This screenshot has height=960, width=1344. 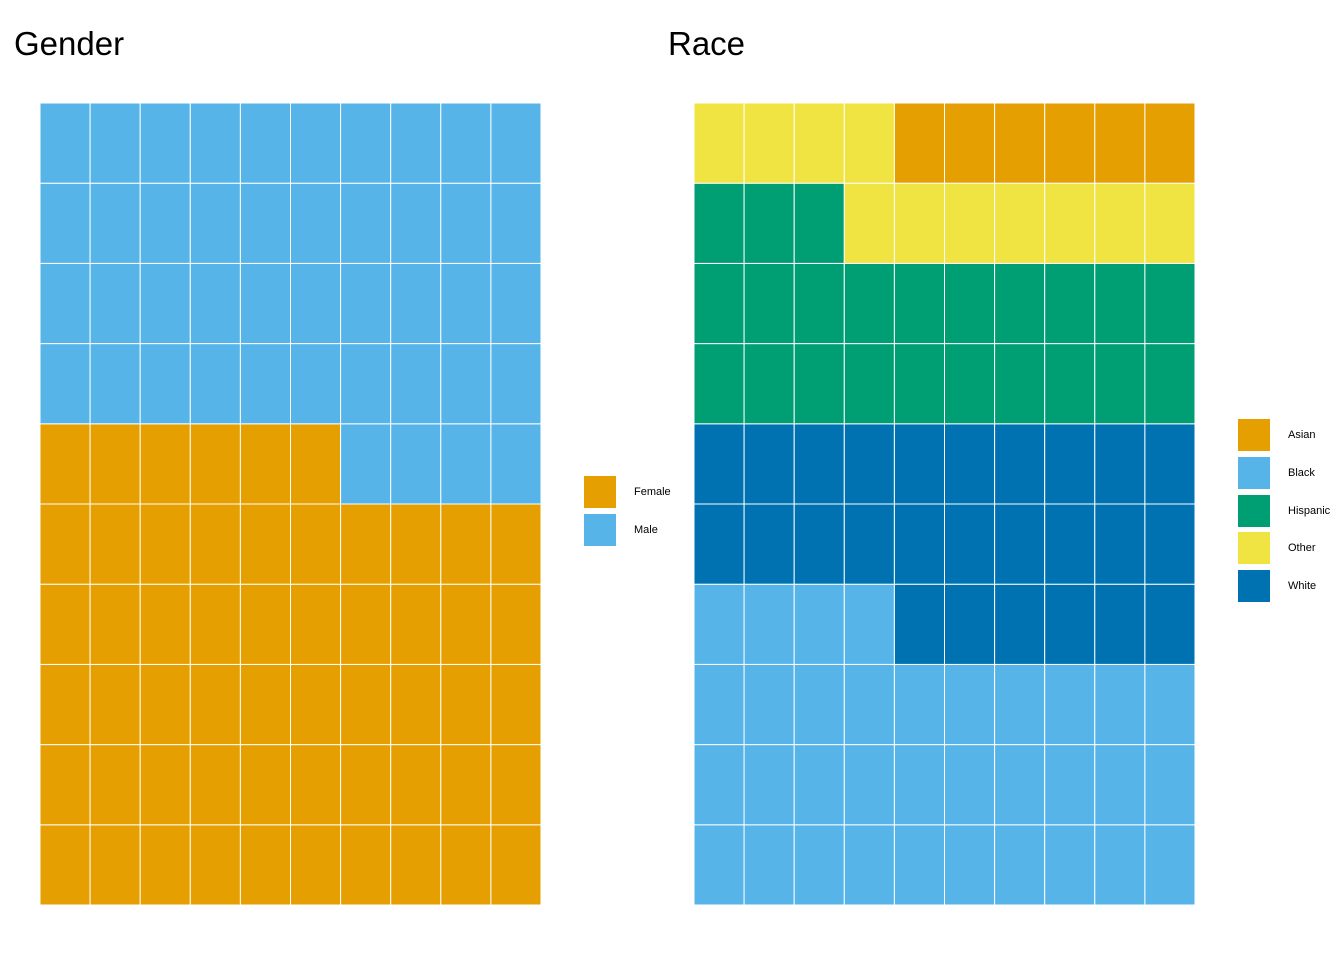 What do you see at coordinates (1301, 472) in the screenshot?
I see `legend-label: Black` at bounding box center [1301, 472].